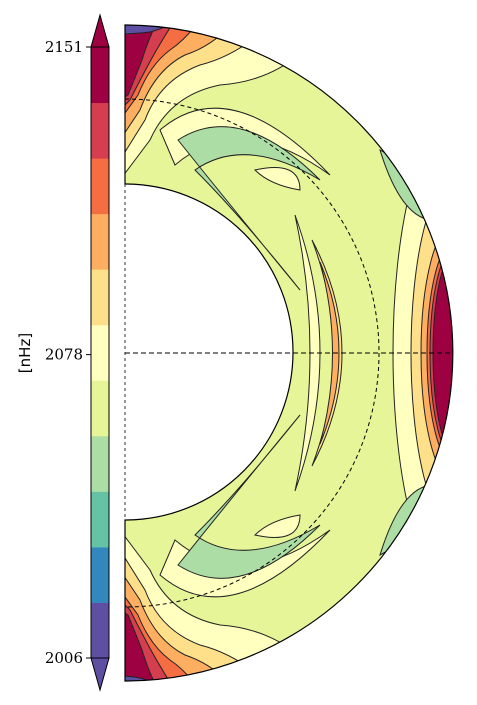 This screenshot has height=705, width=477. What do you see at coordinates (100, 674) in the screenshot?
I see `colorbar-bottom-extend` at bounding box center [100, 674].